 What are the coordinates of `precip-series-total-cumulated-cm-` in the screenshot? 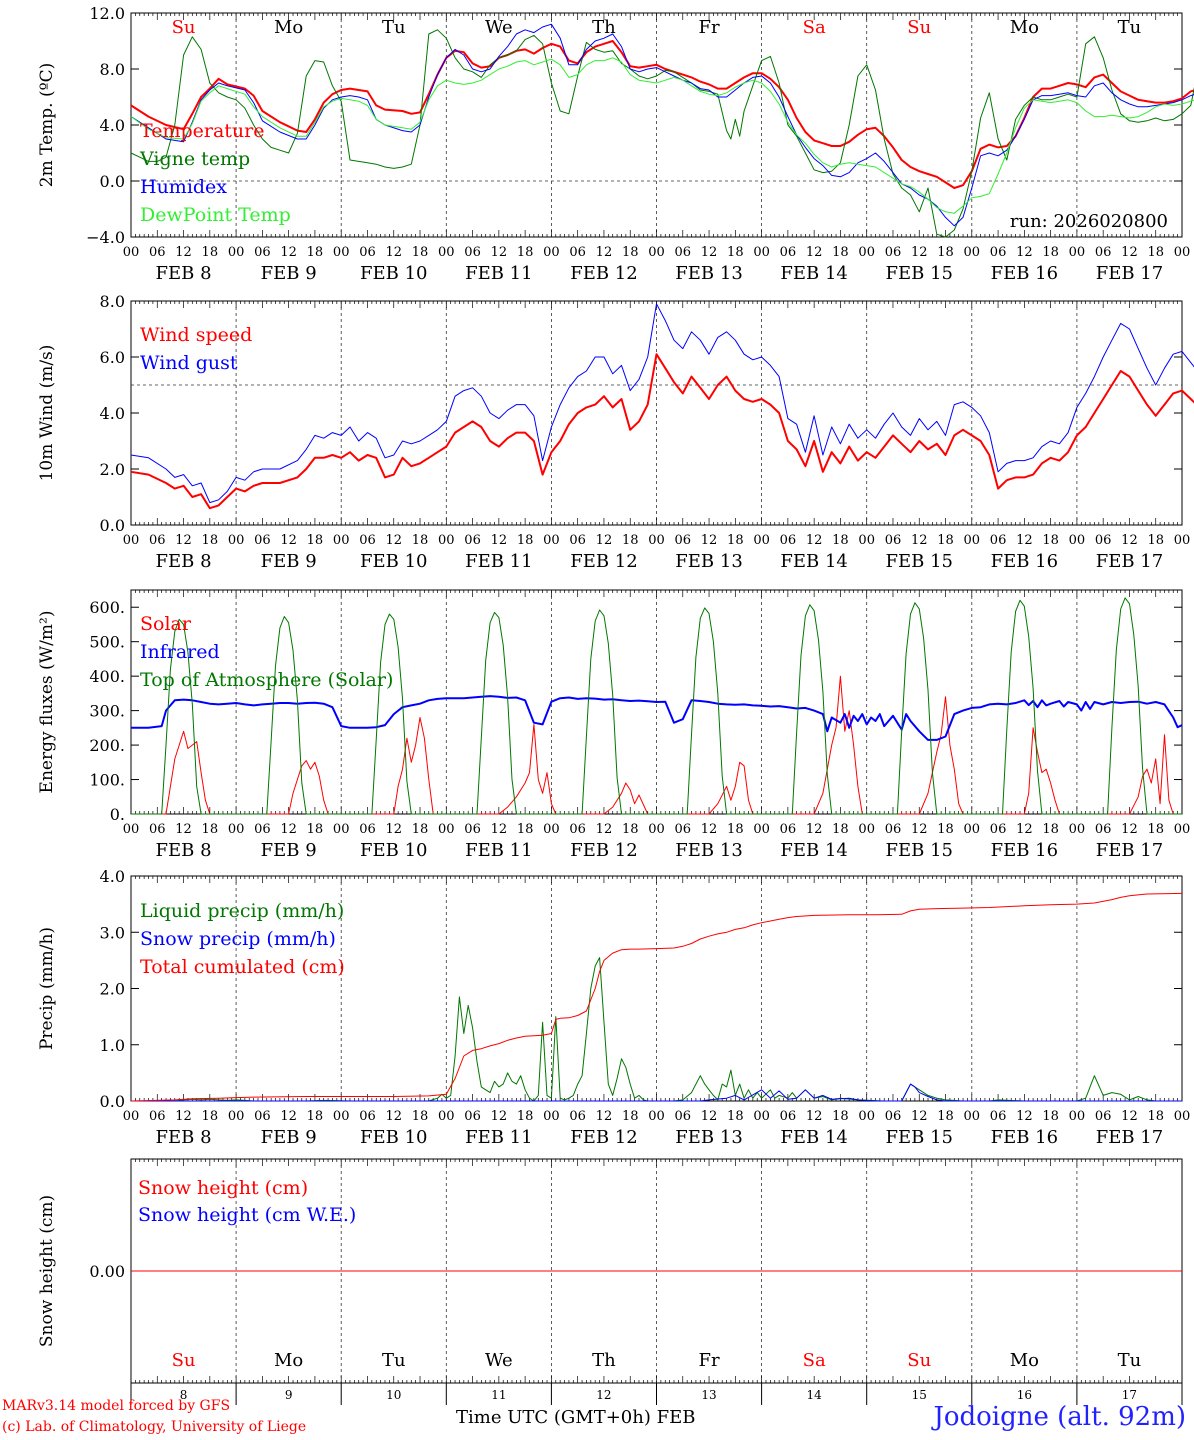 It's located at (656, 997).